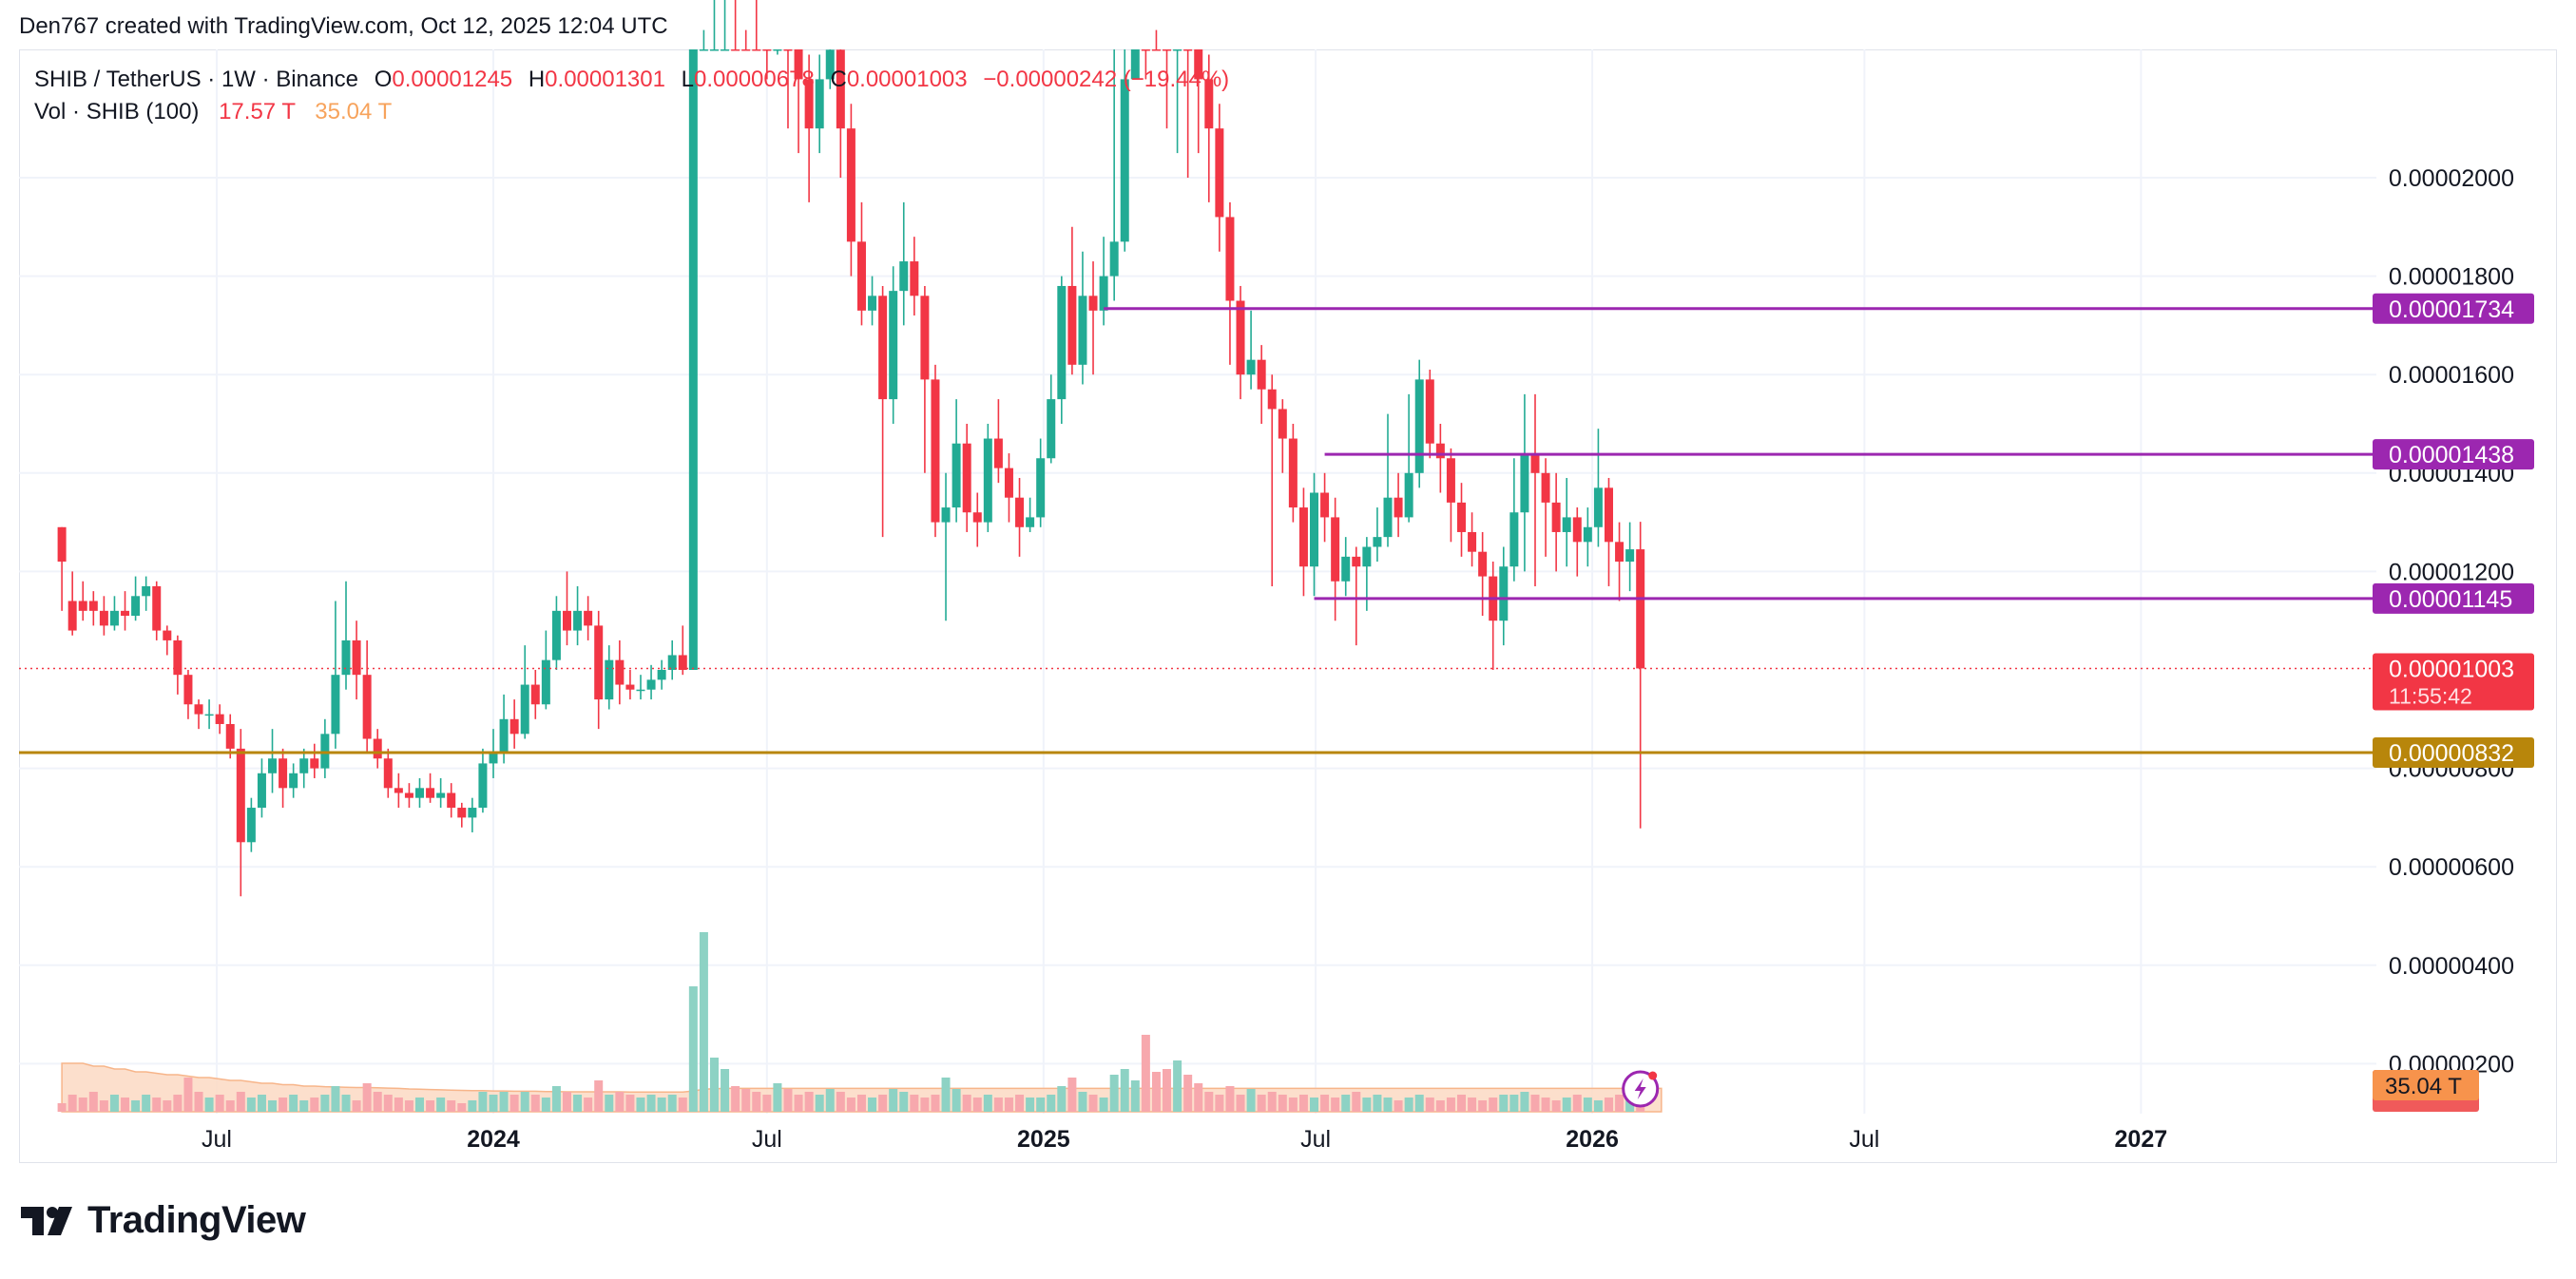 The image size is (2576, 1279). Describe the element at coordinates (2426, 1085) in the screenshot. I see `volume-ma-badge-bg` at that location.